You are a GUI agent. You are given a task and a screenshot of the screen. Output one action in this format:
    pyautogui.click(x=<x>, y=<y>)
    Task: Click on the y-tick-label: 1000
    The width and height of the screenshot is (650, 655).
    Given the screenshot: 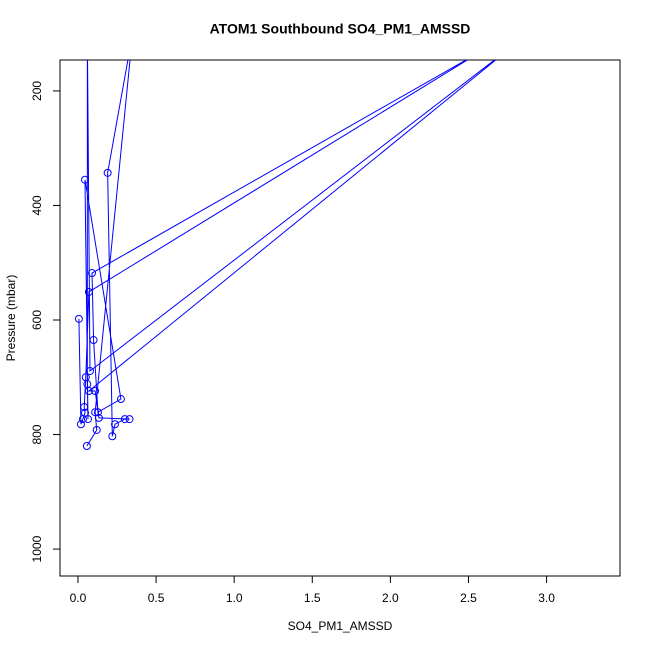 What is the action you would take?
    pyautogui.click(x=37, y=548)
    